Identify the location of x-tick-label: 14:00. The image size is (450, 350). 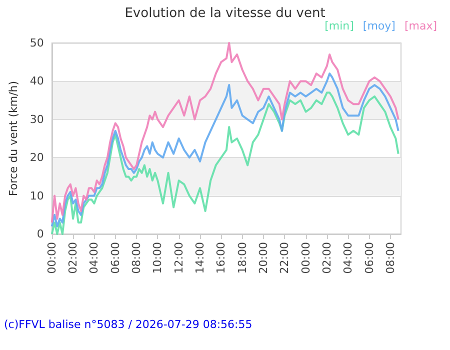
(200, 258).